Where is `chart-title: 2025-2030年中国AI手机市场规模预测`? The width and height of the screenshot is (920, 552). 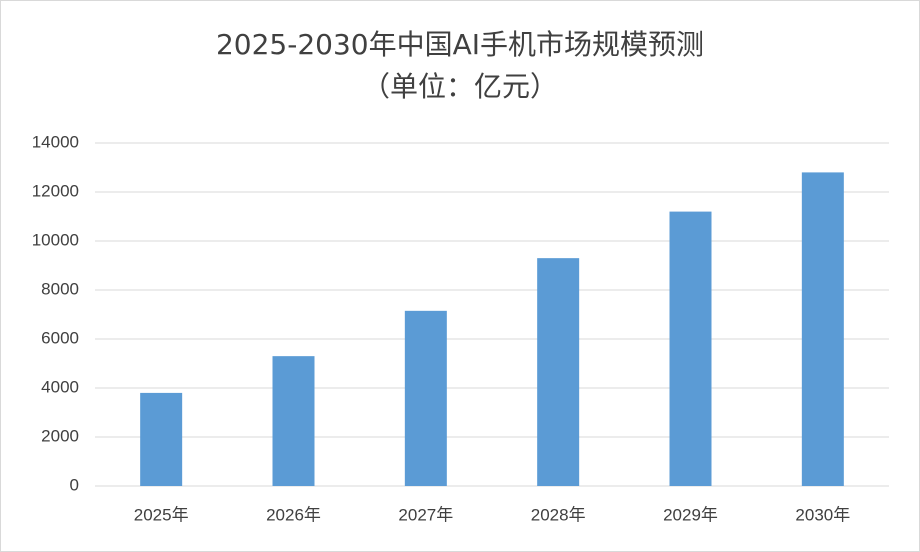 chart-title: 2025-2030年中国AI手机市场规模预测 is located at coordinates (460, 44).